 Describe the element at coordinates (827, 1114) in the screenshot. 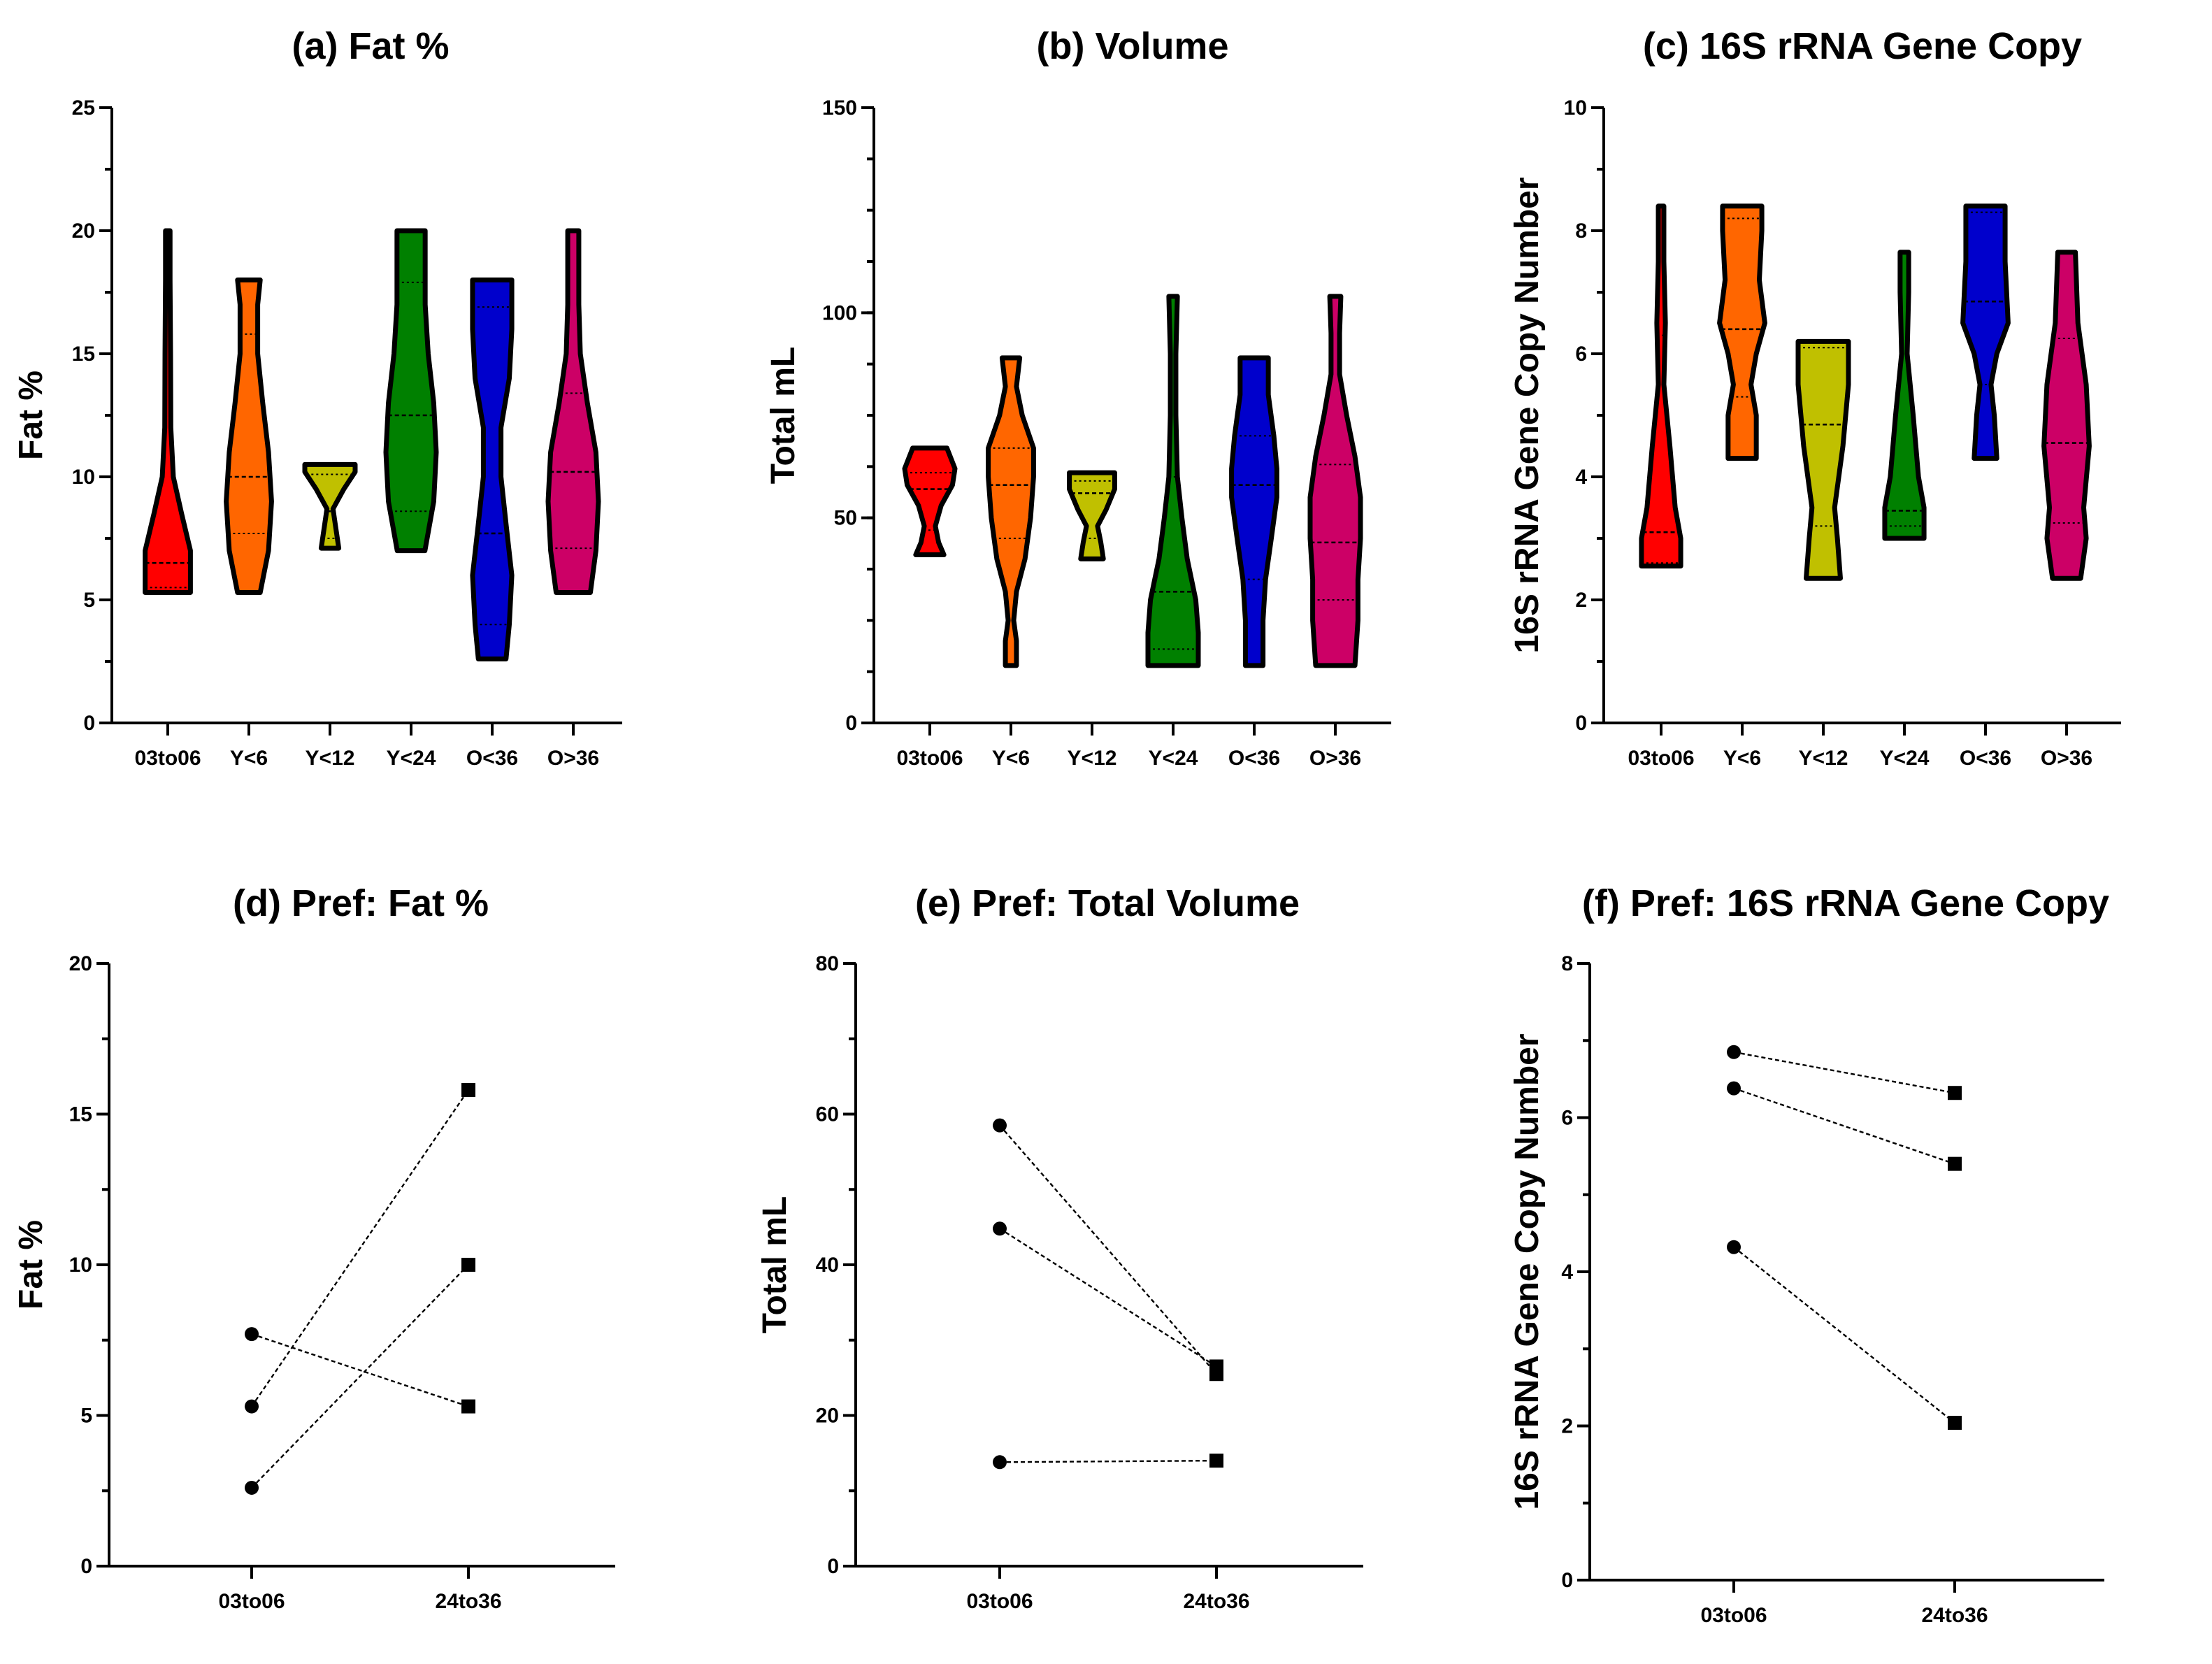

I see `y-tick-label: 60` at that location.